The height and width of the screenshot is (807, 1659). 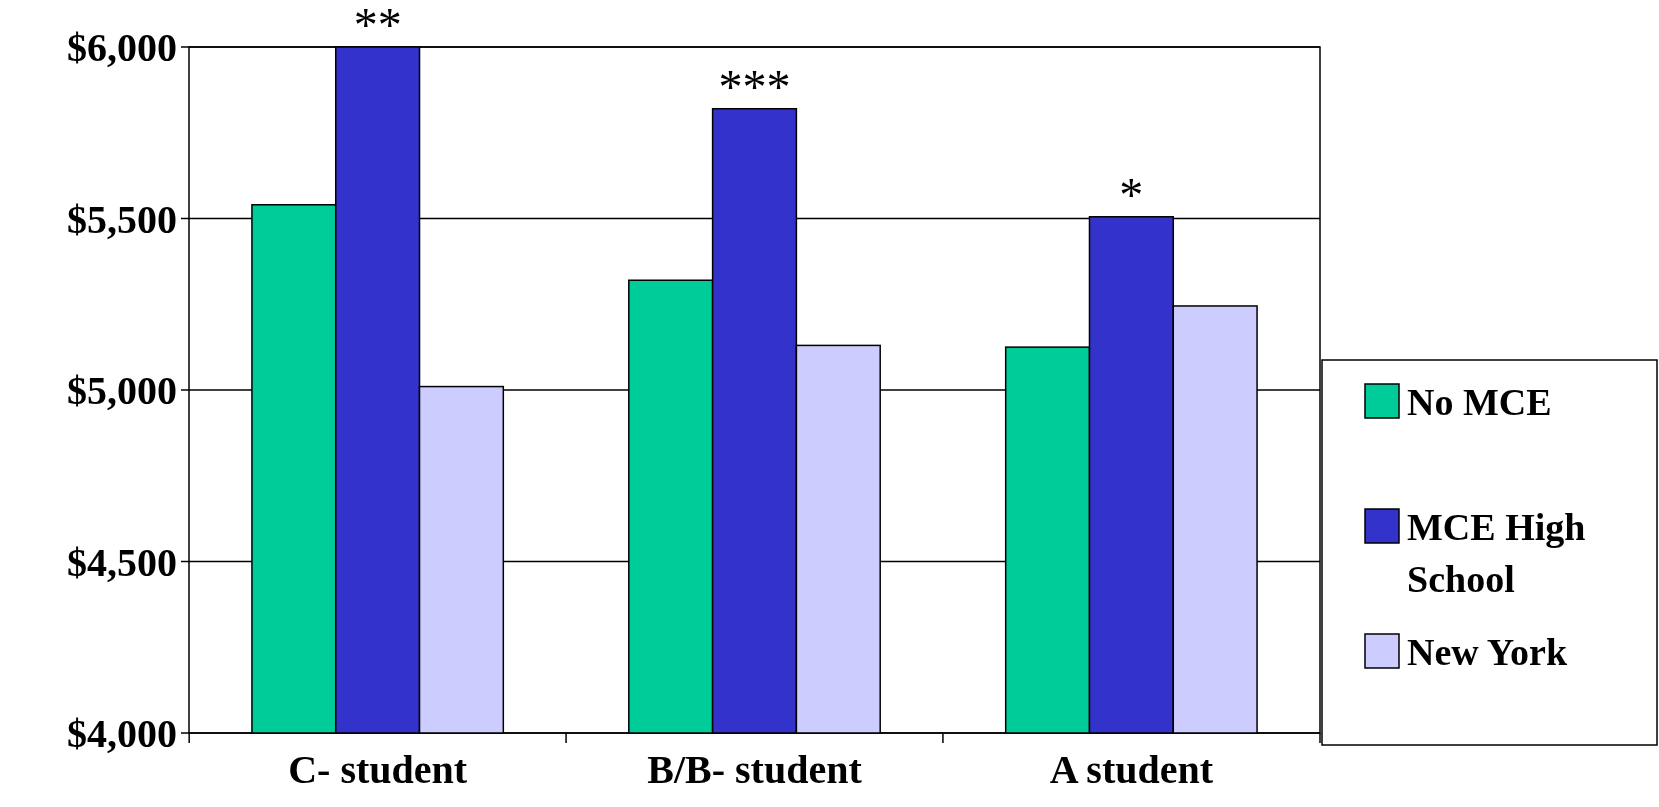 I want to click on annotation: **, so click(x=377, y=25).